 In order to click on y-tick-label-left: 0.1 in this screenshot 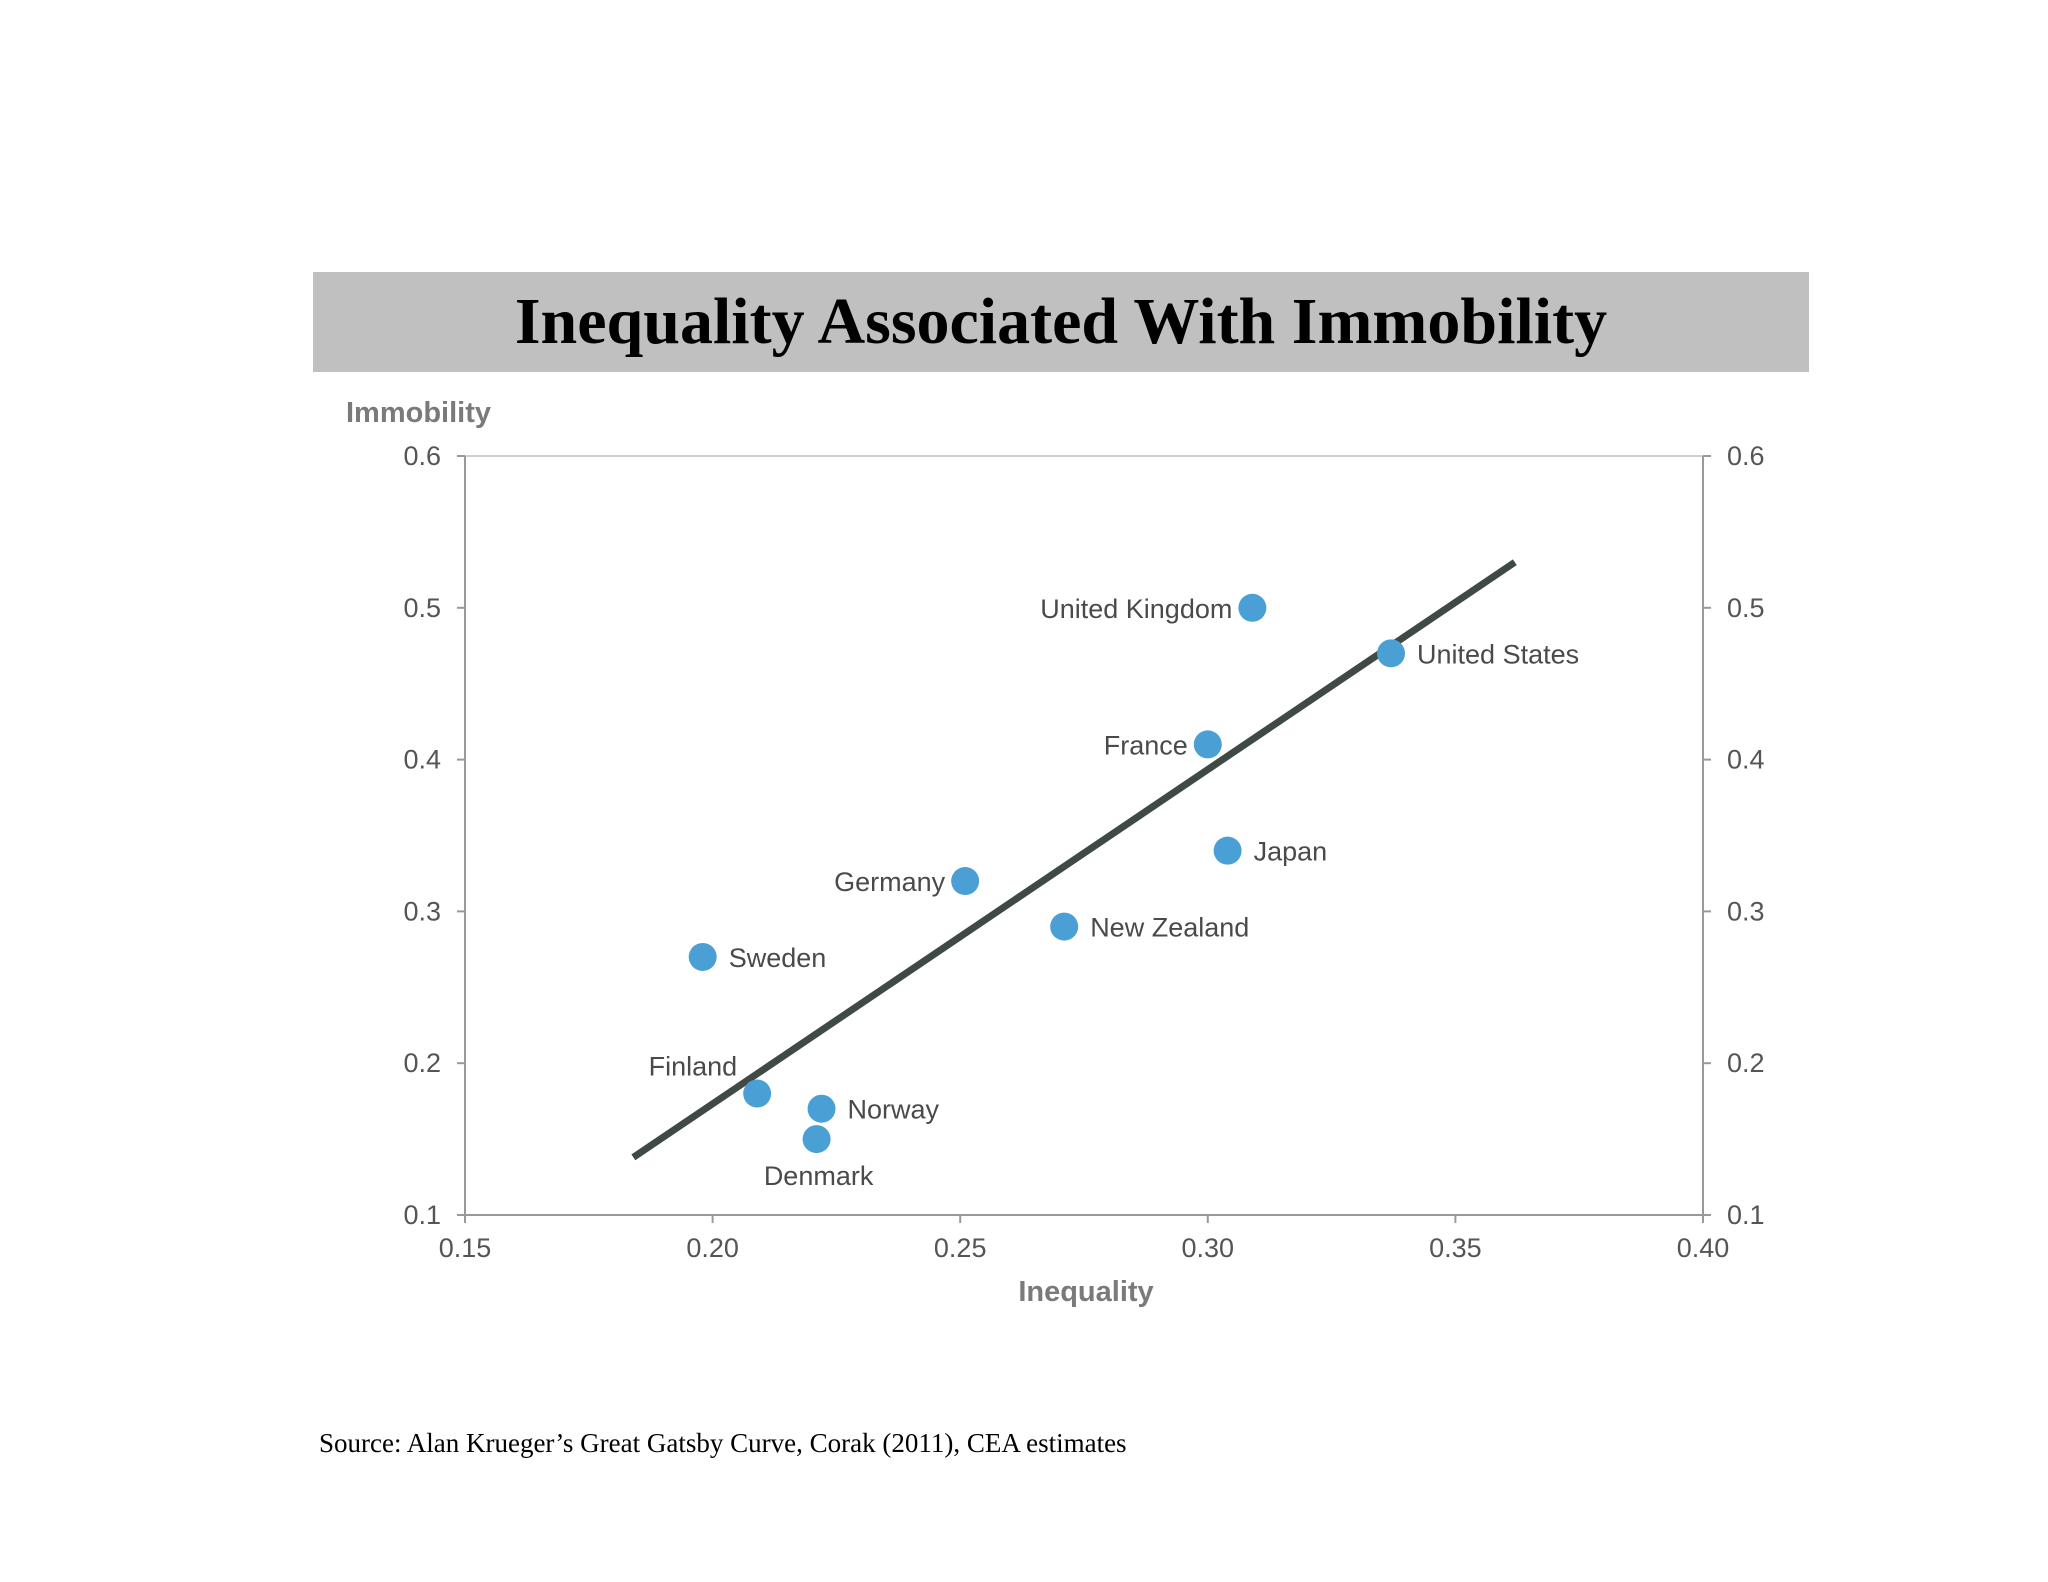, I will do `click(422, 1215)`.